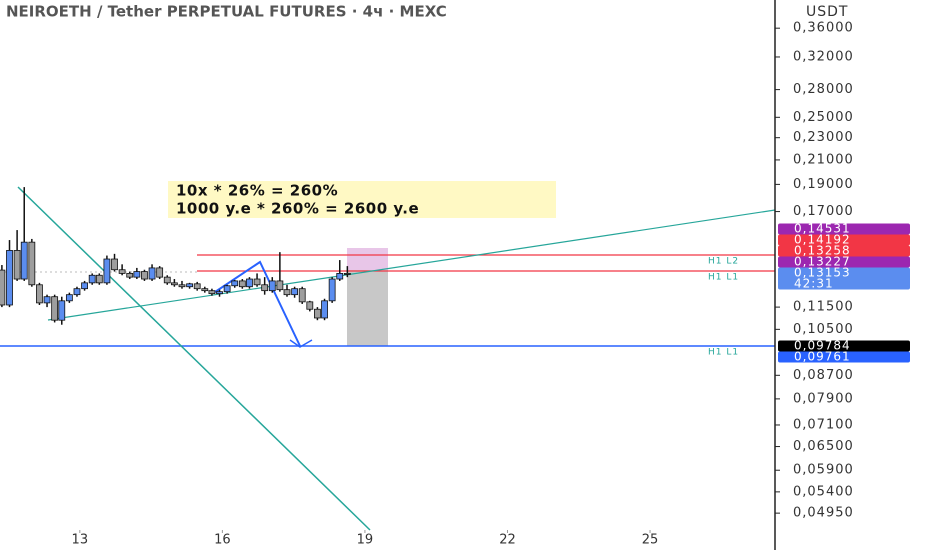  I want to click on x-tick-label: 19, so click(365, 540).